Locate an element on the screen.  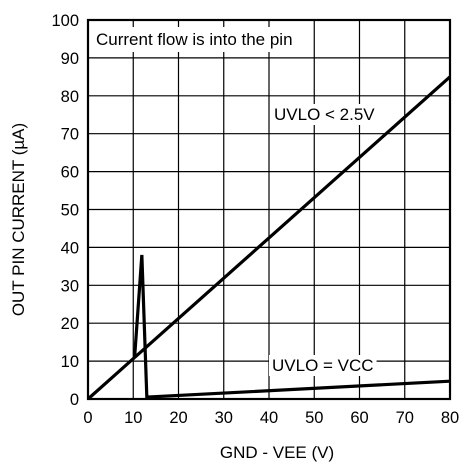
y-tick-label: 10 is located at coordinates (70, 362).